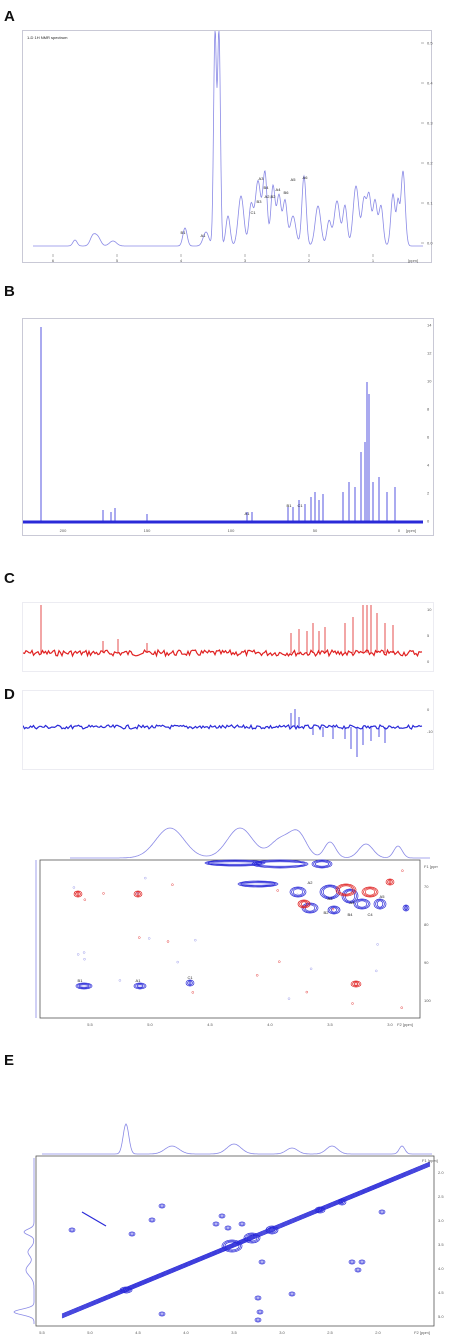 The image size is (455, 1339). What do you see at coordinates (428, 661) in the screenshot?
I see `panel-c-ytick-label: 0` at bounding box center [428, 661].